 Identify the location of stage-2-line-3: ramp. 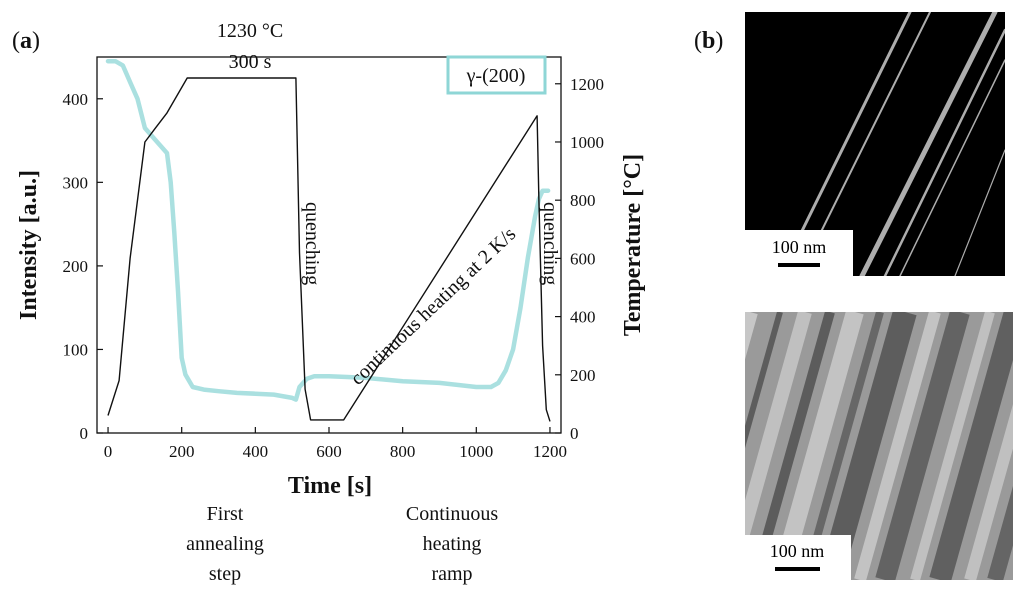
(451, 574).